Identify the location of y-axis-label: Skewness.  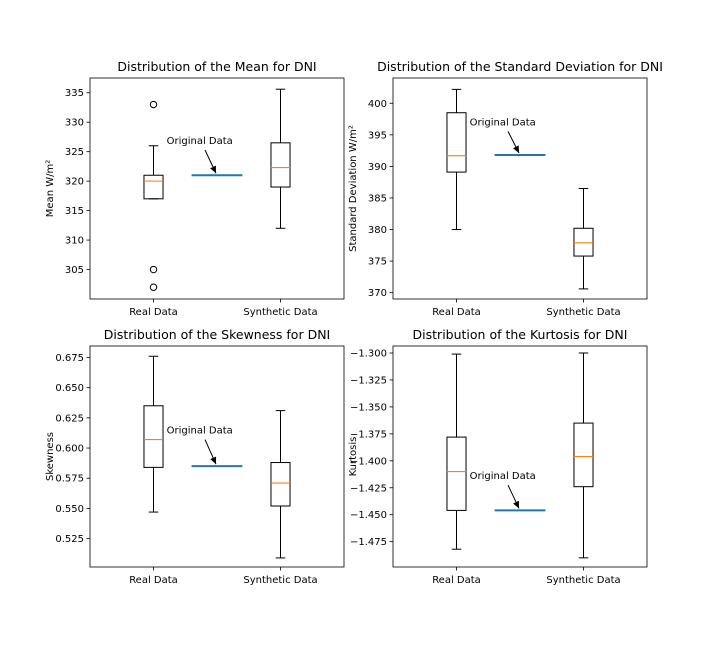
(50, 456).